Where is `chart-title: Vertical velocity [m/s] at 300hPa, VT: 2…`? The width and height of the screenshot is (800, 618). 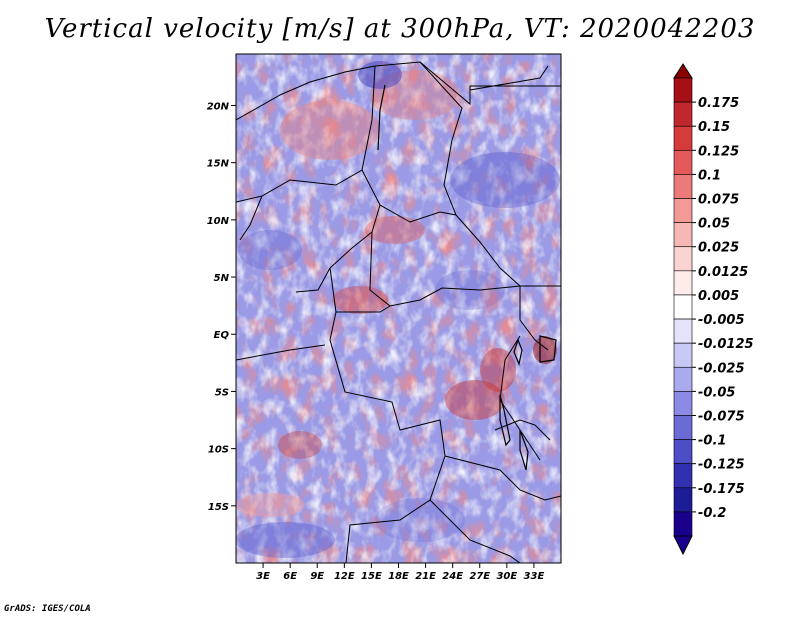 chart-title: Vertical velocity [m/s] at 300hPa, VT: 2… is located at coordinates (400, 29).